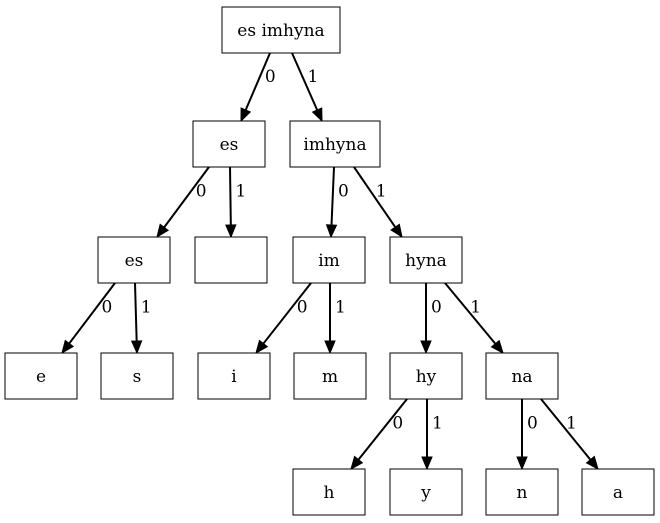 The width and height of the screenshot is (660, 523). I want to click on tree-node-na: na, so click(522, 376).